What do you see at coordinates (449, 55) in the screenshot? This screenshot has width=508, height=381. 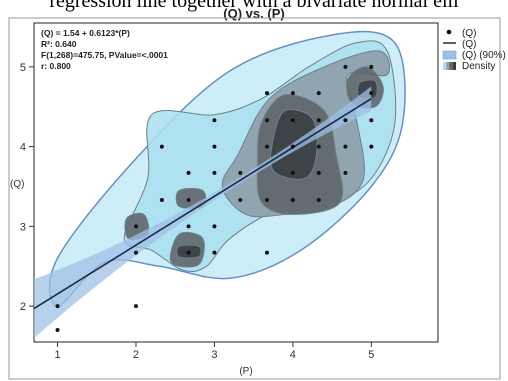 I see `legend-band-icon` at bounding box center [449, 55].